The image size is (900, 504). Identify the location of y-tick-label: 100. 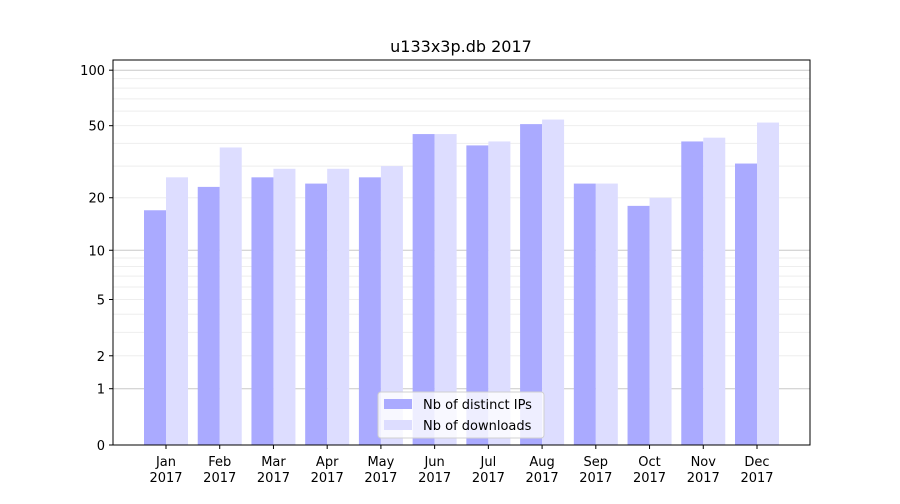
(92, 71).